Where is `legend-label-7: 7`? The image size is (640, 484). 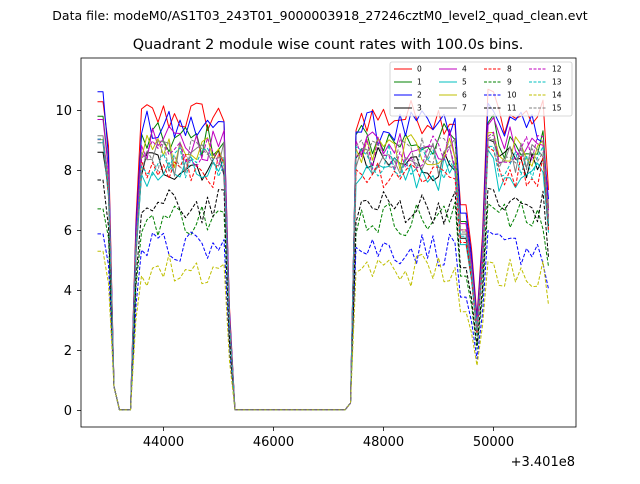 legend-label-7: 7 is located at coordinates (464, 108).